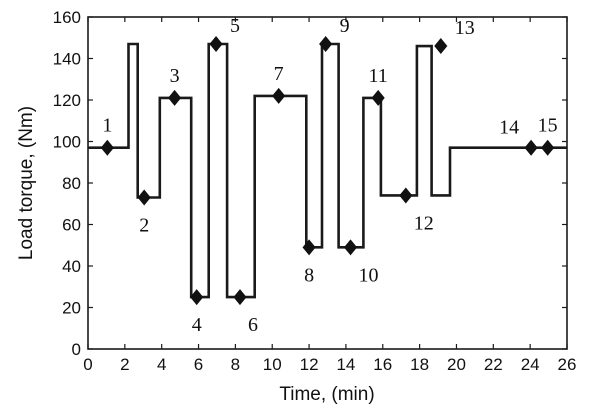 Image resolution: width=599 pixels, height=410 pixels. What do you see at coordinates (309, 364) in the screenshot?
I see `x-tick-label: 12` at bounding box center [309, 364].